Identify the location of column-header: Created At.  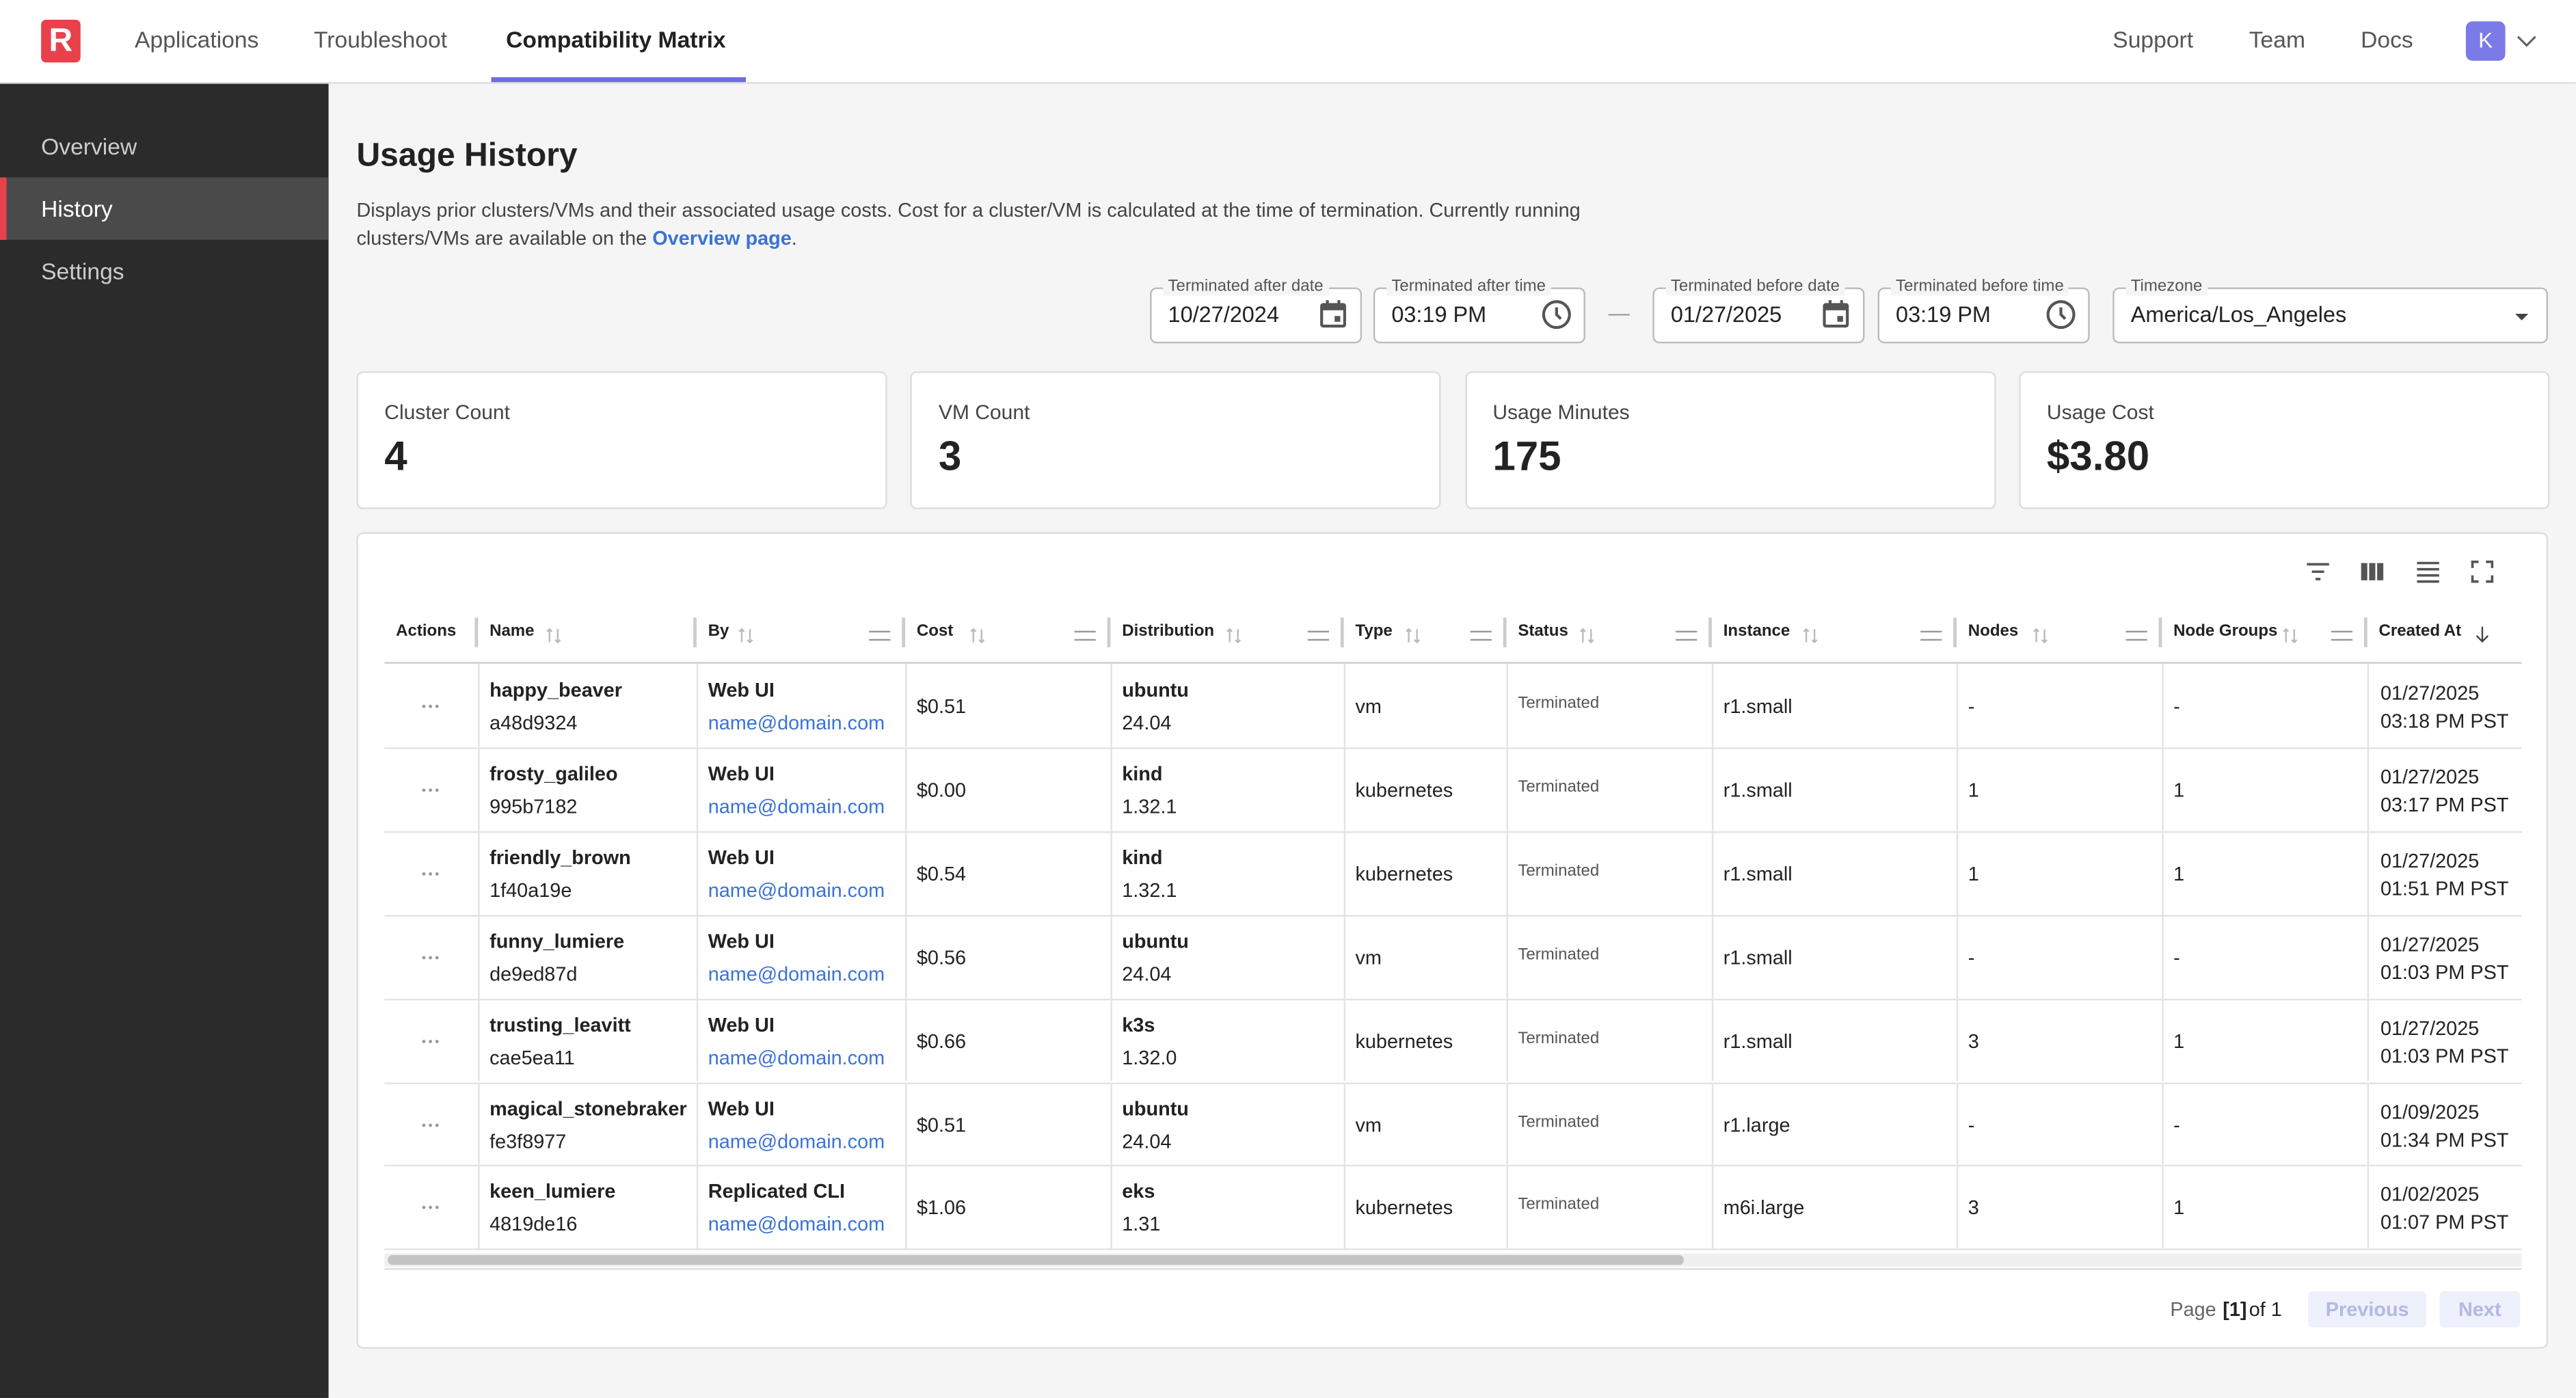
(2420, 631).